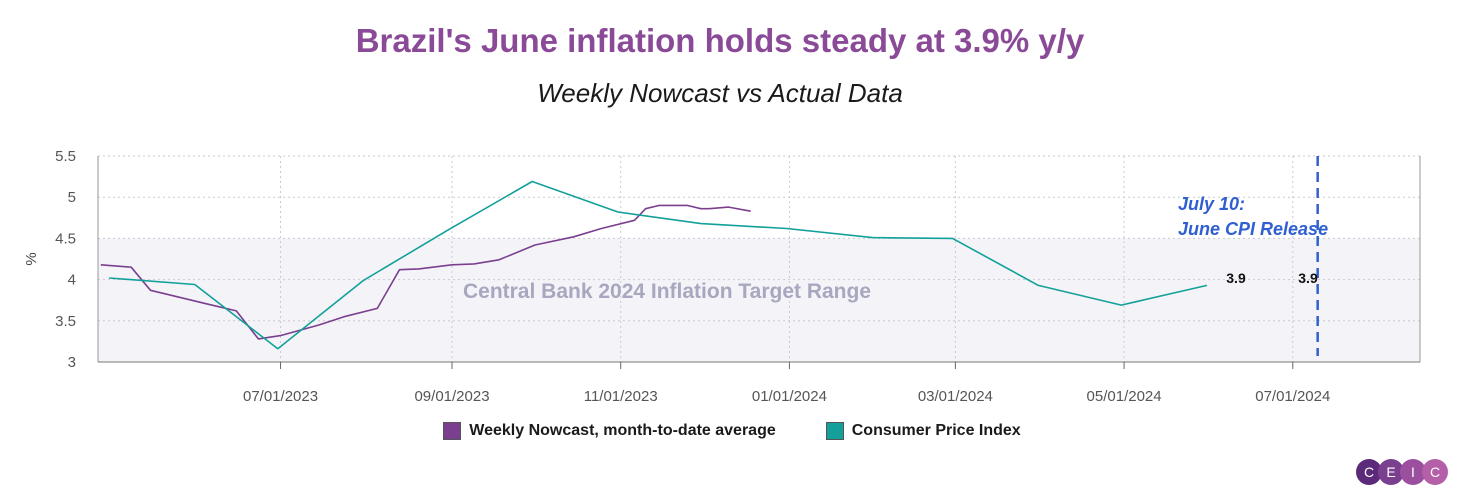  What do you see at coordinates (1391, 472) in the screenshot?
I see `logo-letter: E` at bounding box center [1391, 472].